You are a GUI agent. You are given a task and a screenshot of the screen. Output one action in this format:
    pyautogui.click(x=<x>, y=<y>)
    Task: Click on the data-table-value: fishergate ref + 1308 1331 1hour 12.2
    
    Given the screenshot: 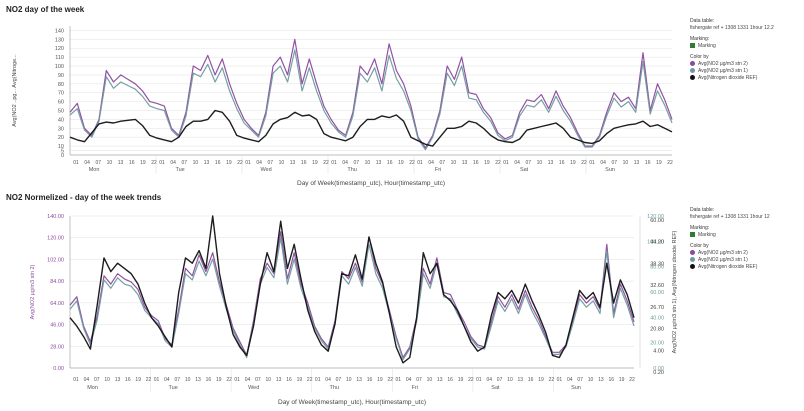 What is the action you would take?
    pyautogui.click(x=732, y=28)
    